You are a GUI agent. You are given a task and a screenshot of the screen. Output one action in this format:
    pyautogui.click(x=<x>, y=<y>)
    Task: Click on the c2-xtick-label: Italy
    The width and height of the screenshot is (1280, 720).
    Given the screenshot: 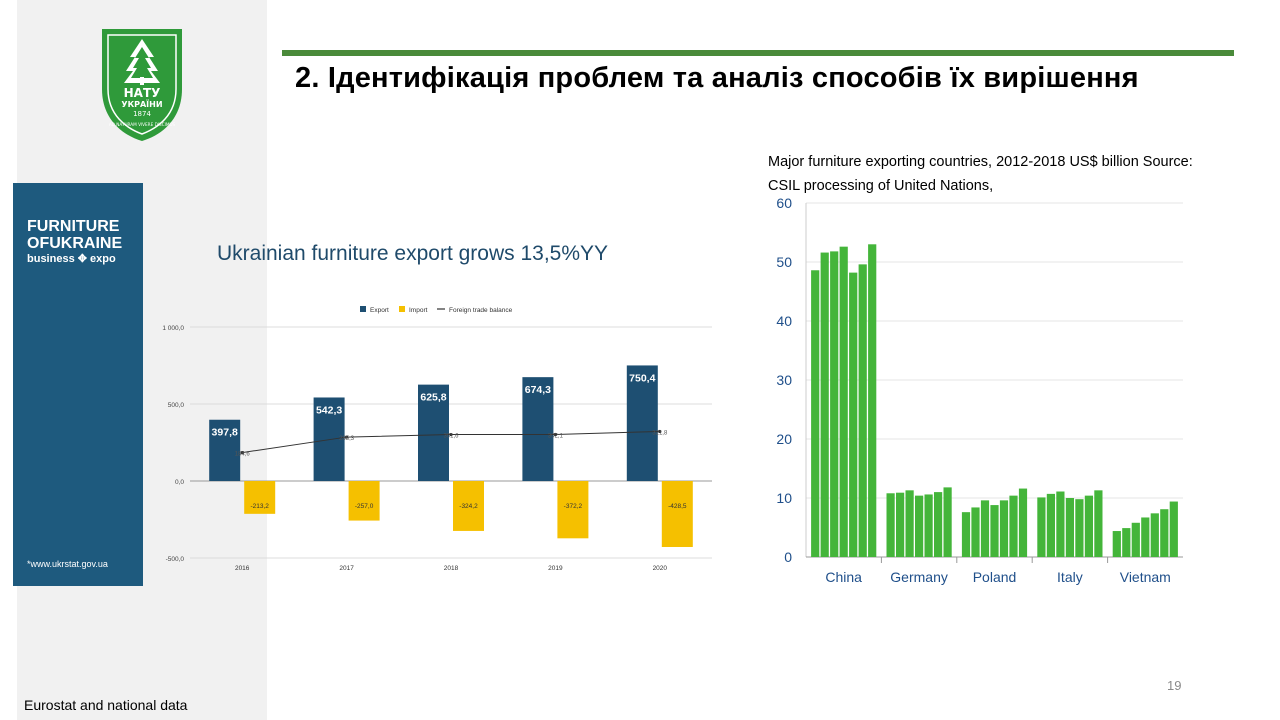 What is the action you would take?
    pyautogui.click(x=1070, y=577)
    